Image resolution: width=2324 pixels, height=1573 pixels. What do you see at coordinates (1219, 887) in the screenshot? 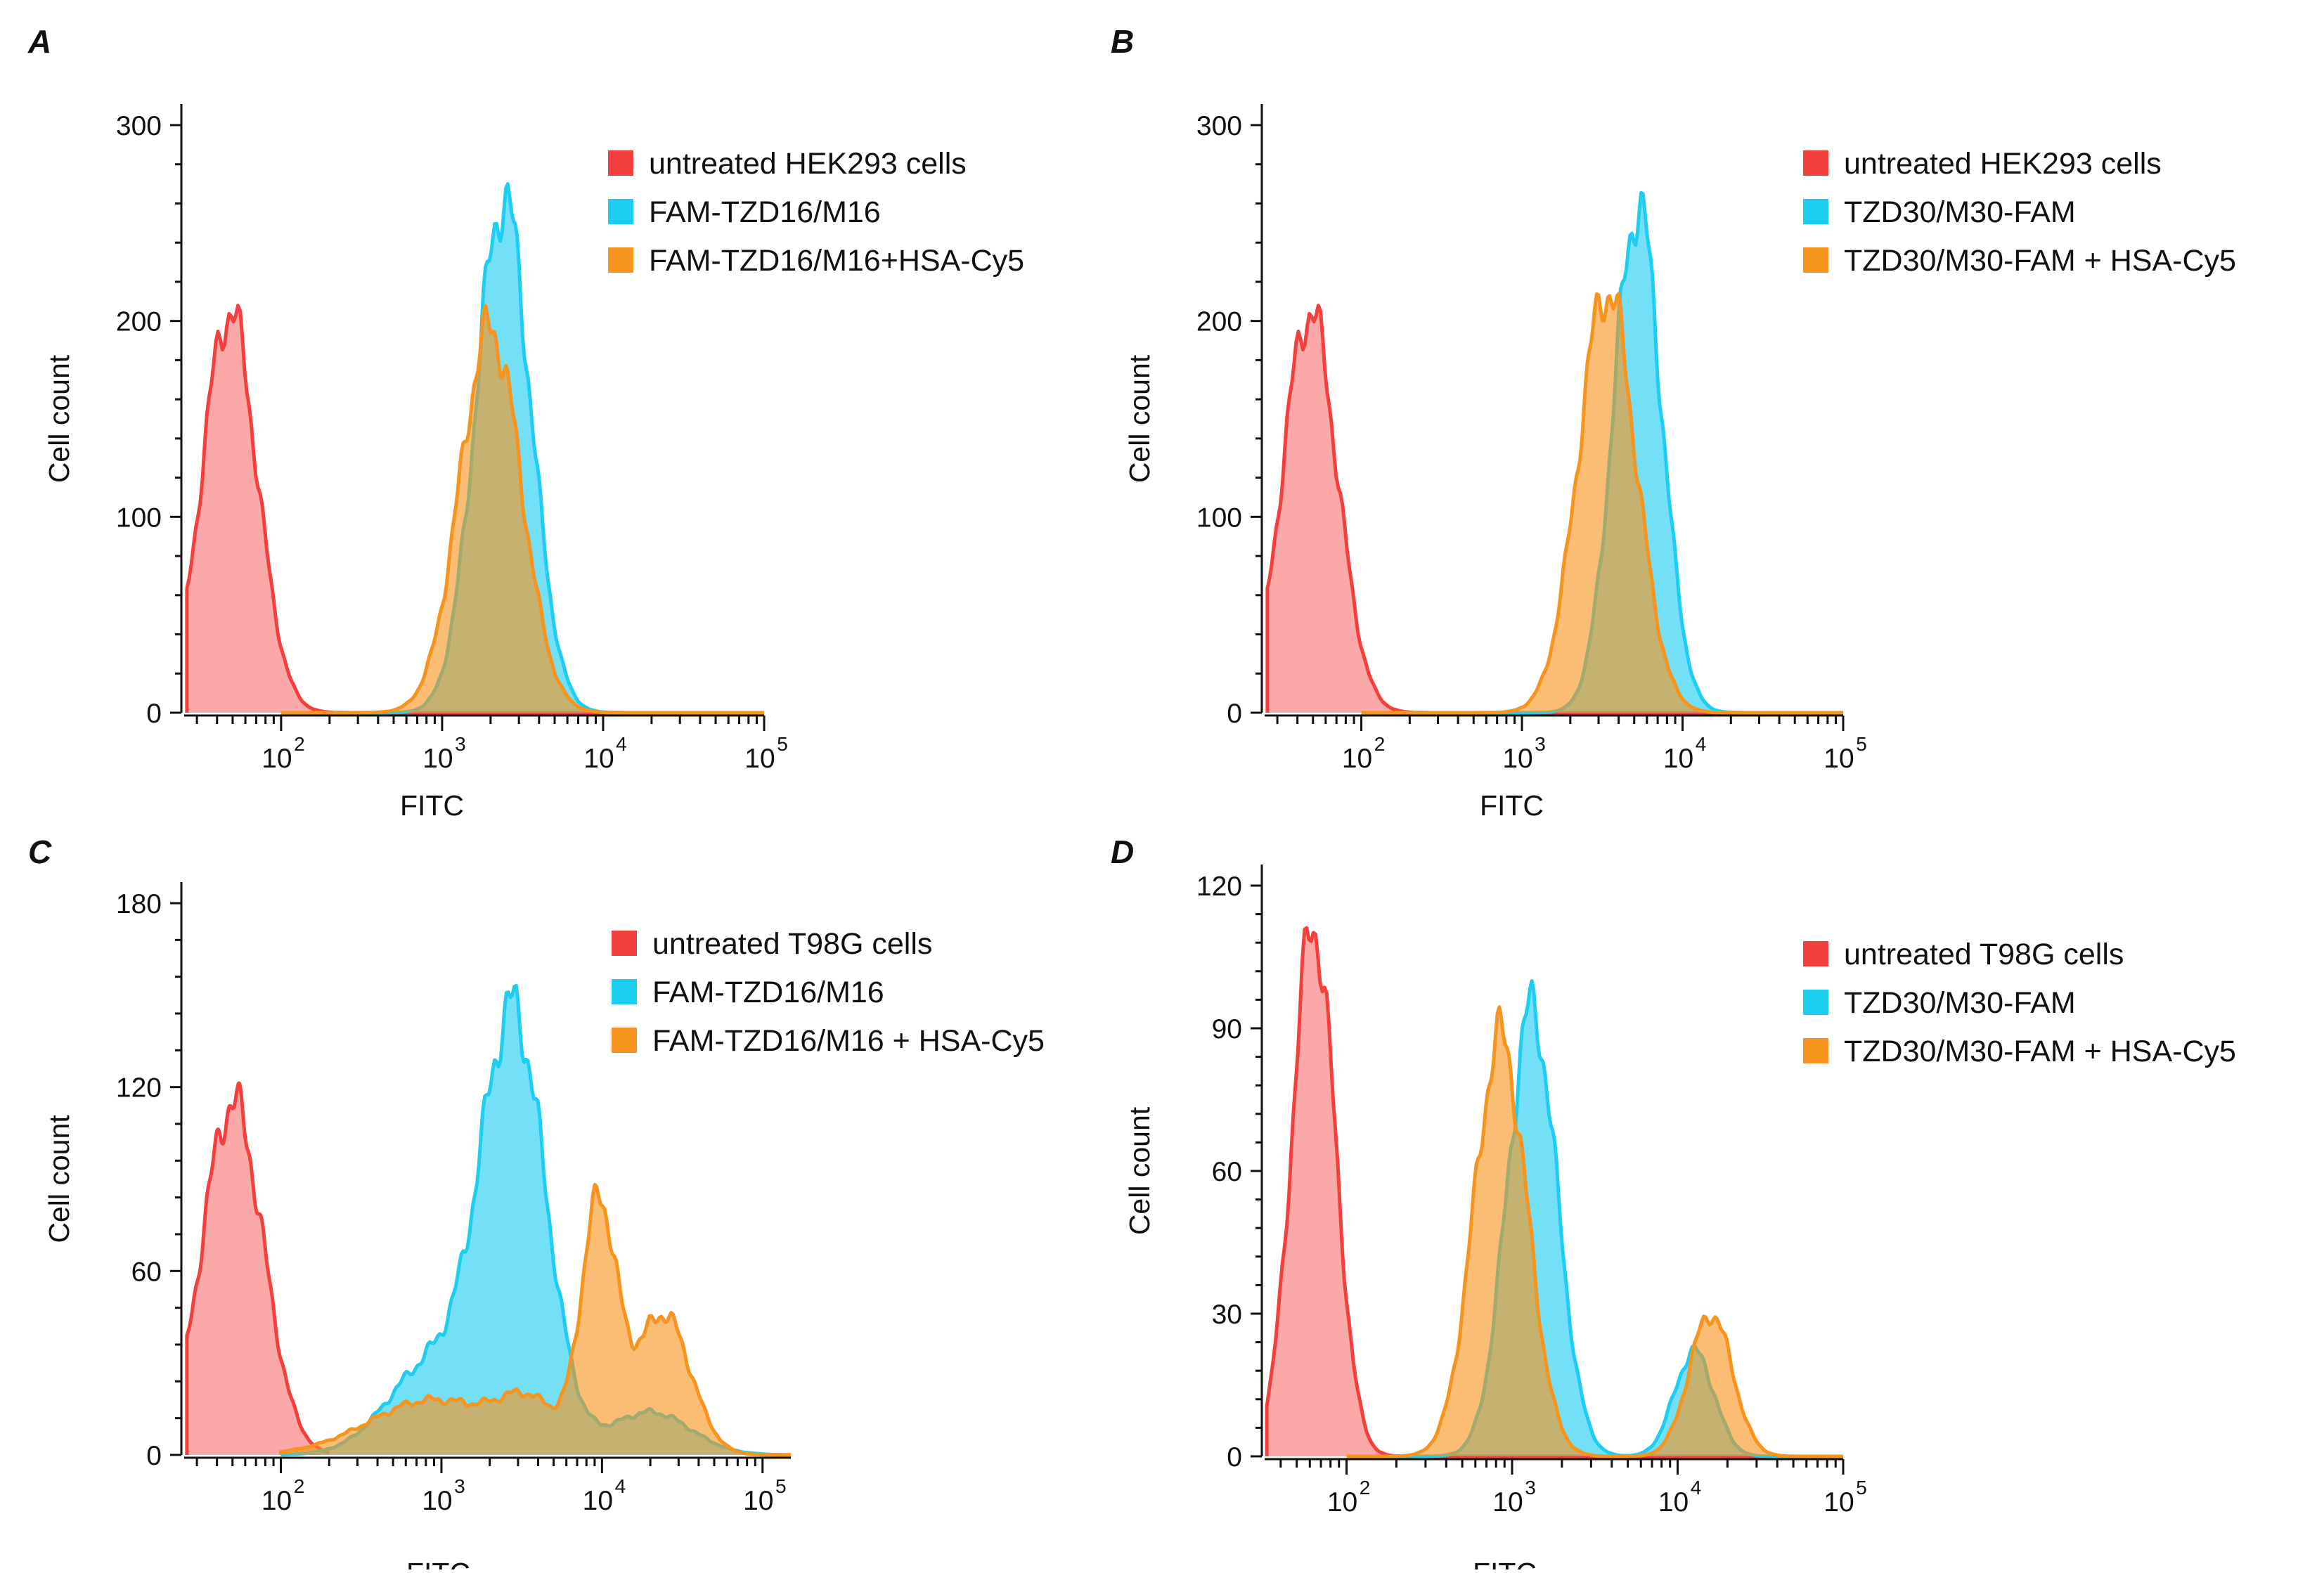
I see `y-tick-label: 120` at bounding box center [1219, 887].